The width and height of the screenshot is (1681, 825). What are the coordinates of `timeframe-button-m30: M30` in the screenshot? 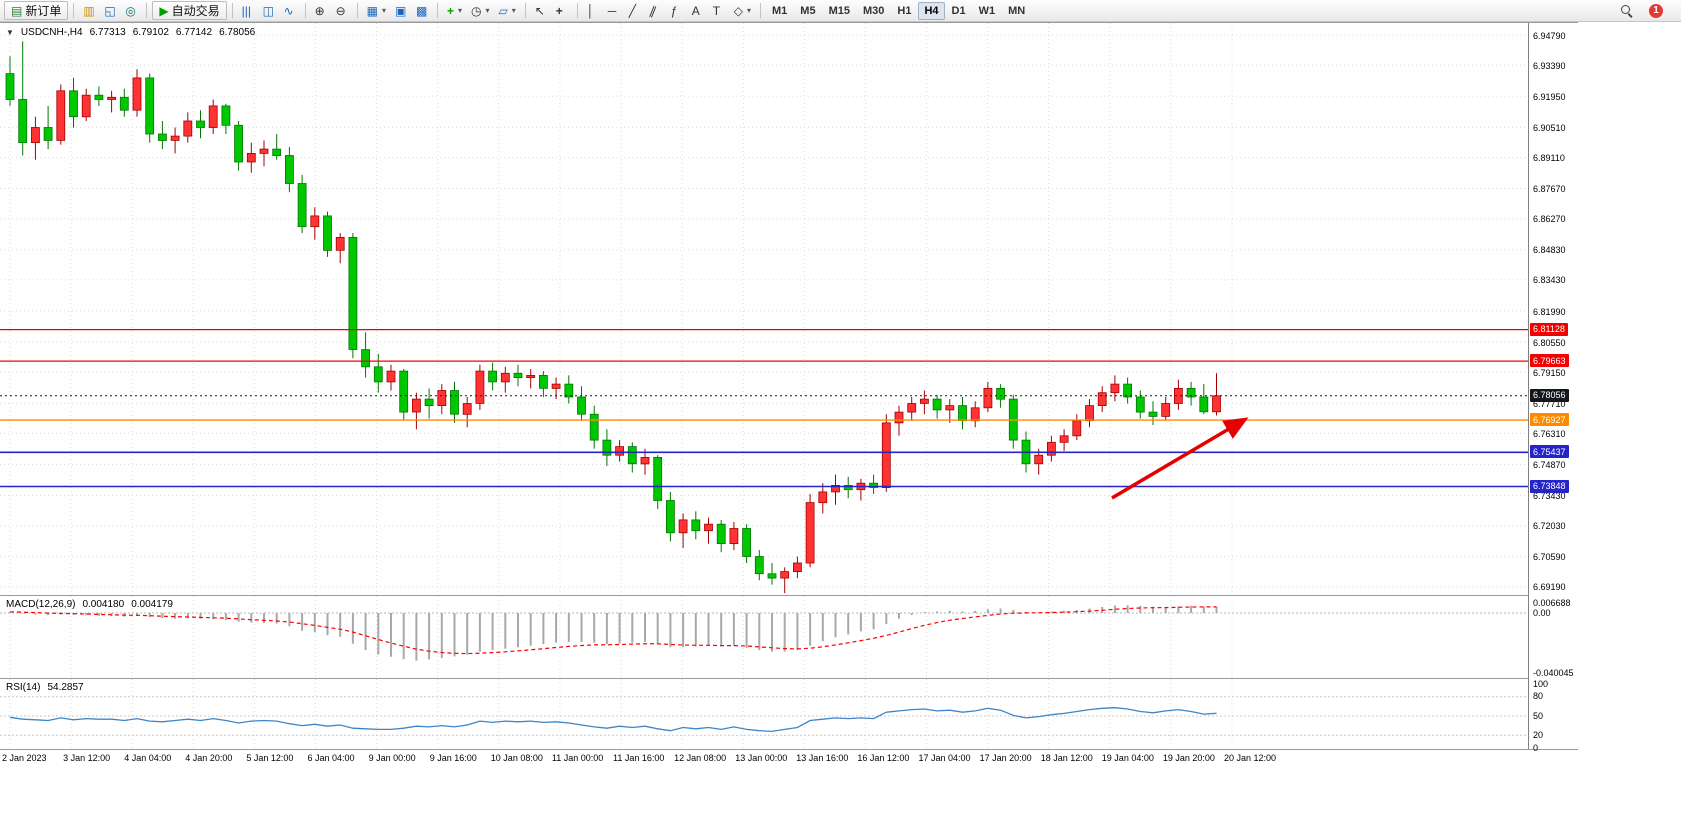 It's located at (873, 11).